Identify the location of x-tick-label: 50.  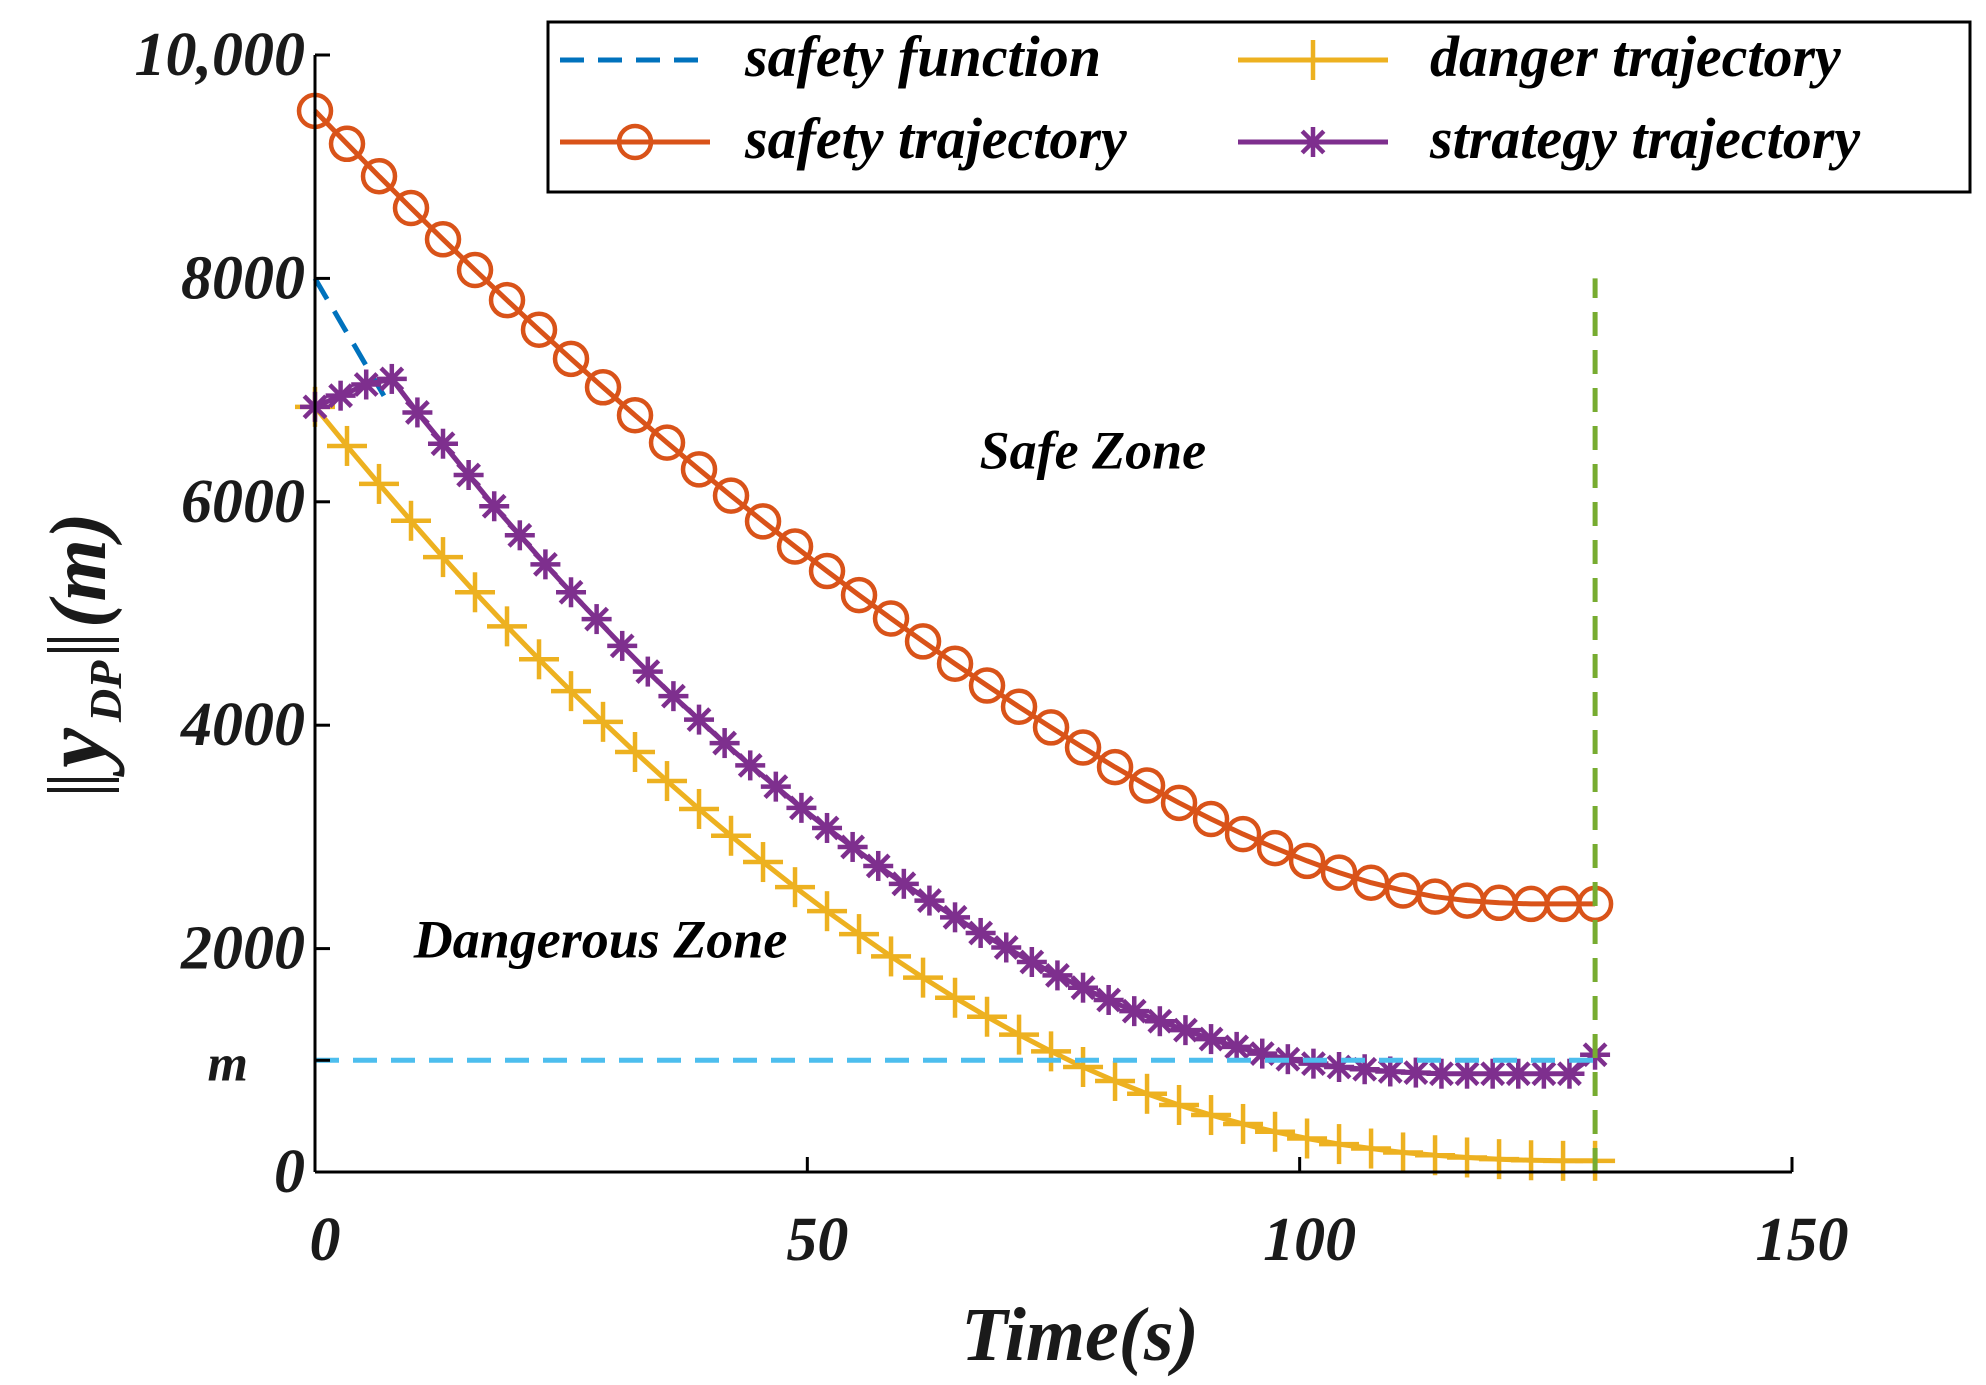
(817, 1240).